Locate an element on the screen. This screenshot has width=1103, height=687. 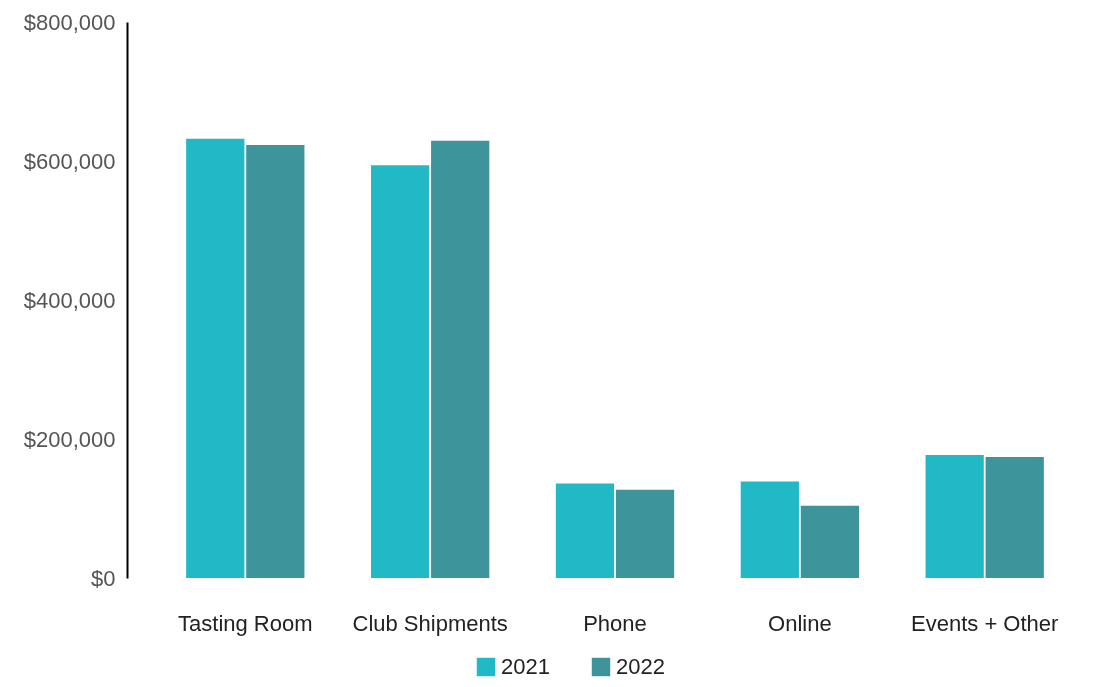
legend-label: 2021 is located at coordinates (525, 666).